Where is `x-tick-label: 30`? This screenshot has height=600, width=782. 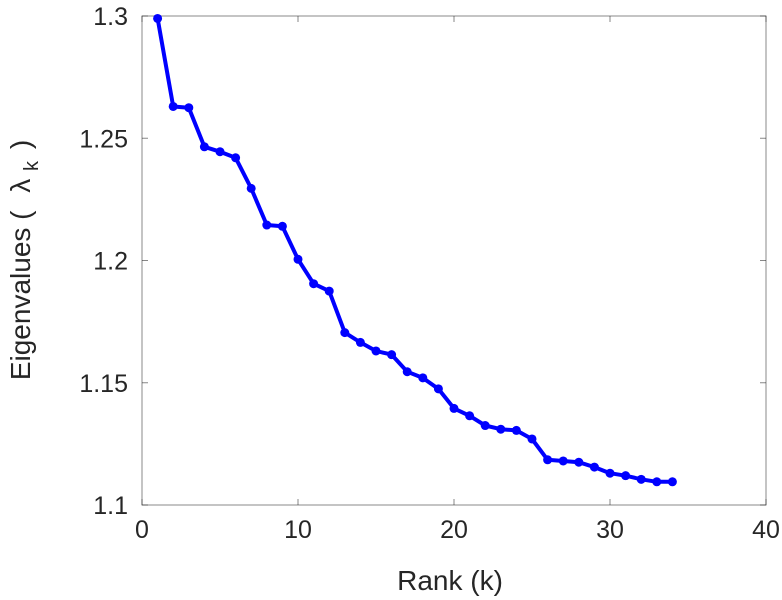 x-tick-label: 30 is located at coordinates (610, 530).